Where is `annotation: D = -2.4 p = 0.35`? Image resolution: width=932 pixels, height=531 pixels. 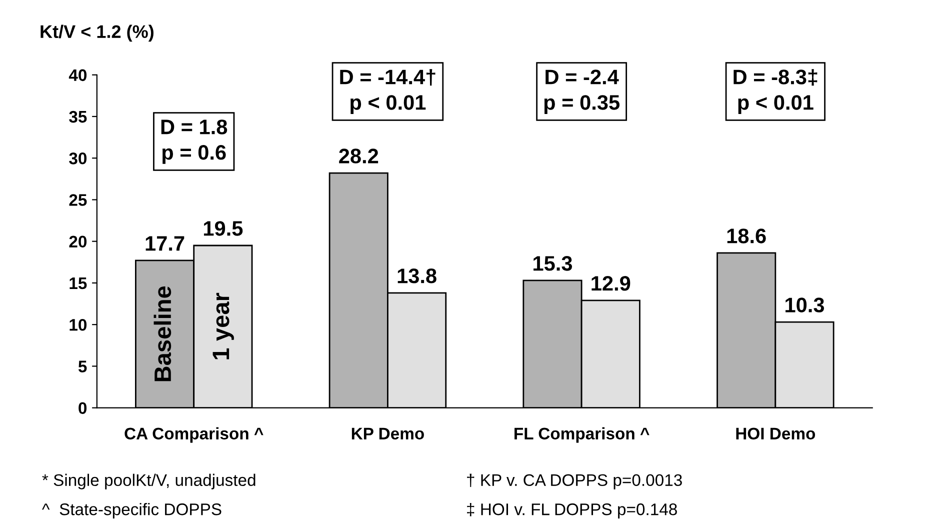 annotation: D = -2.4 p = 0.35 is located at coordinates (582, 92).